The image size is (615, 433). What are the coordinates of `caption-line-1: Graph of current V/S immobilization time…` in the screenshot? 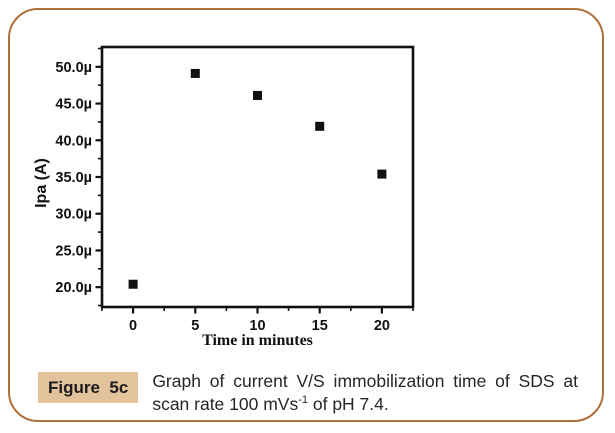 It's located at (365, 381).